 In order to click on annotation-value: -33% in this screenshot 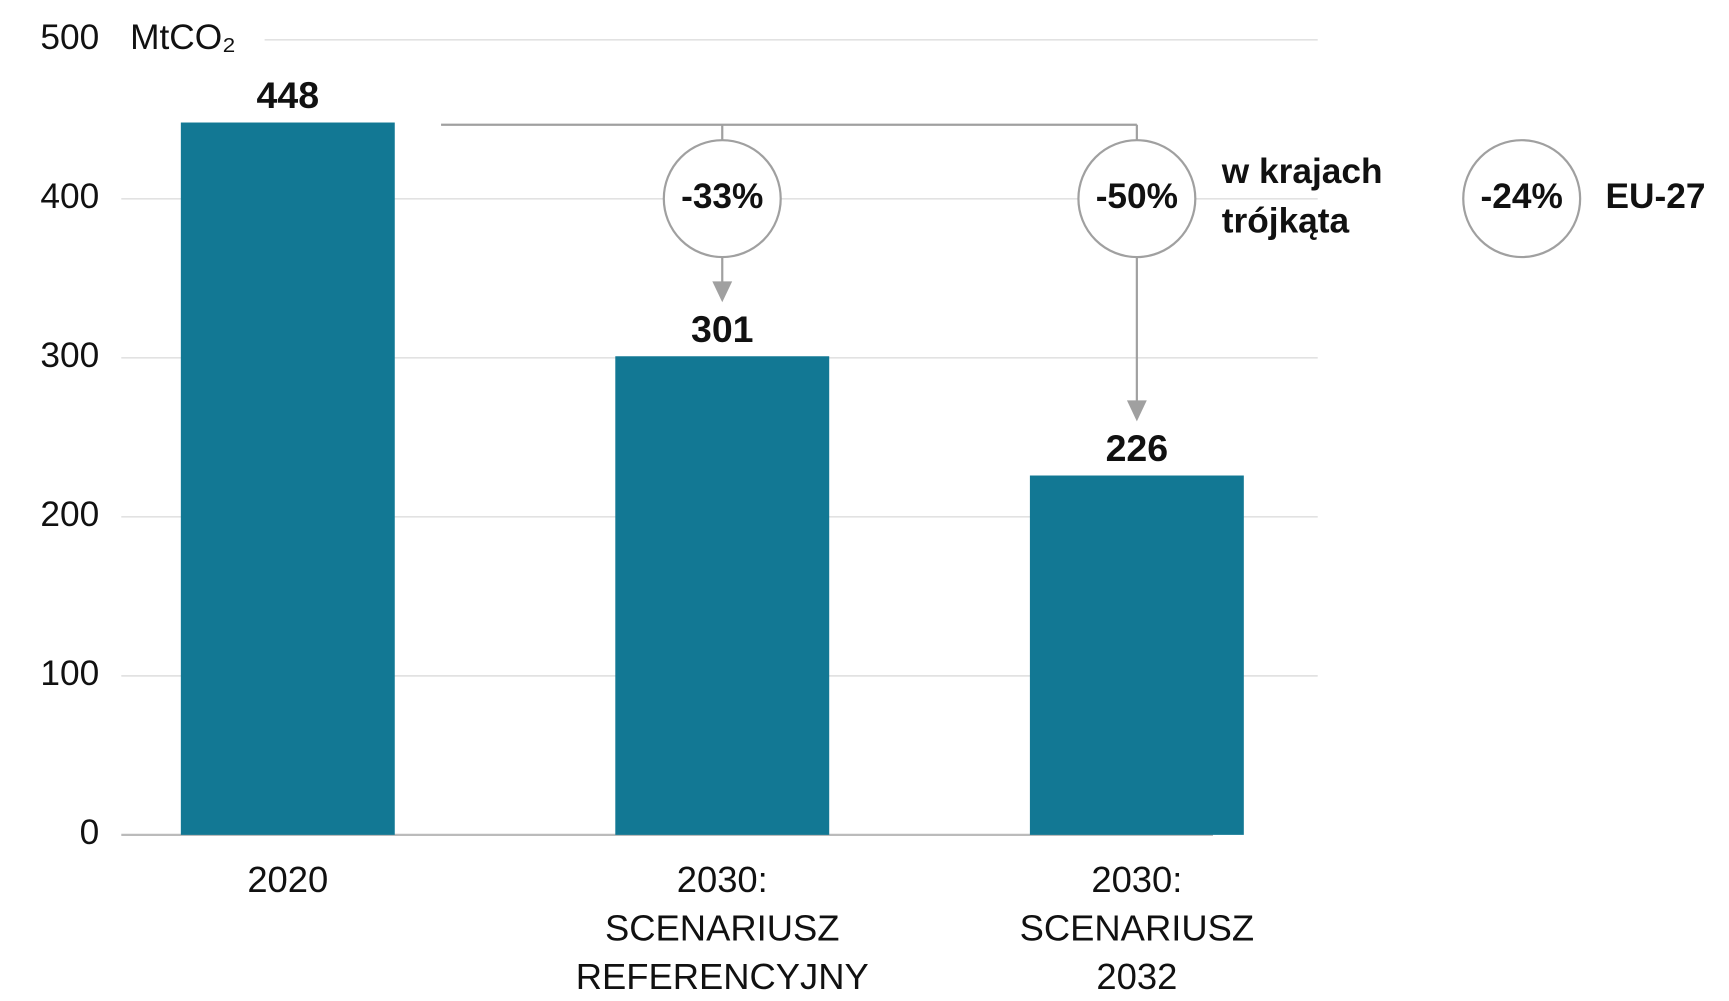, I will do `click(722, 196)`.